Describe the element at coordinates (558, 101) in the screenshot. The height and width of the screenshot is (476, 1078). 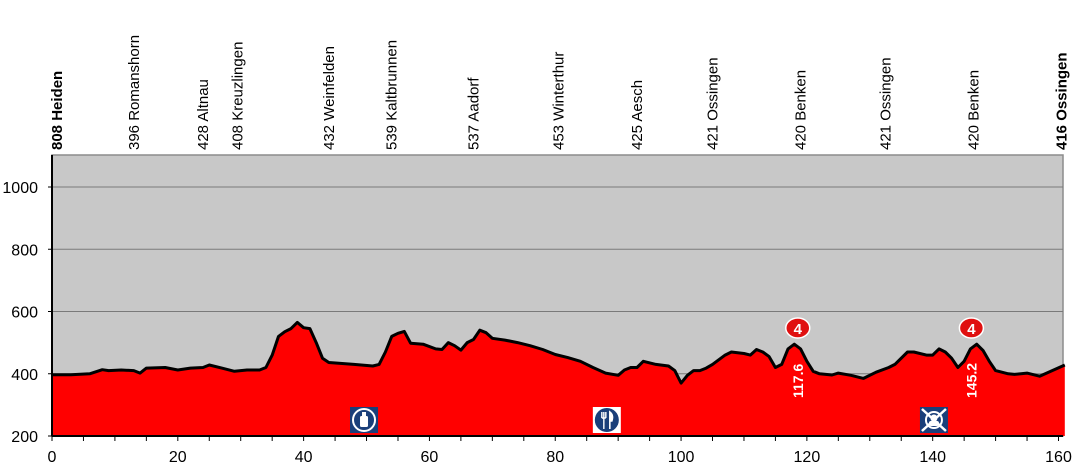
I see `place-label: 453 Winterthur` at that location.